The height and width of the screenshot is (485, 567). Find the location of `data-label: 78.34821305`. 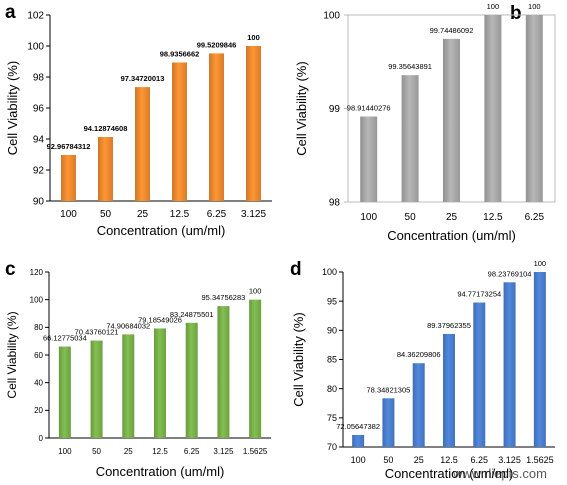

data-label: 78.34821305 is located at coordinates (389, 389).